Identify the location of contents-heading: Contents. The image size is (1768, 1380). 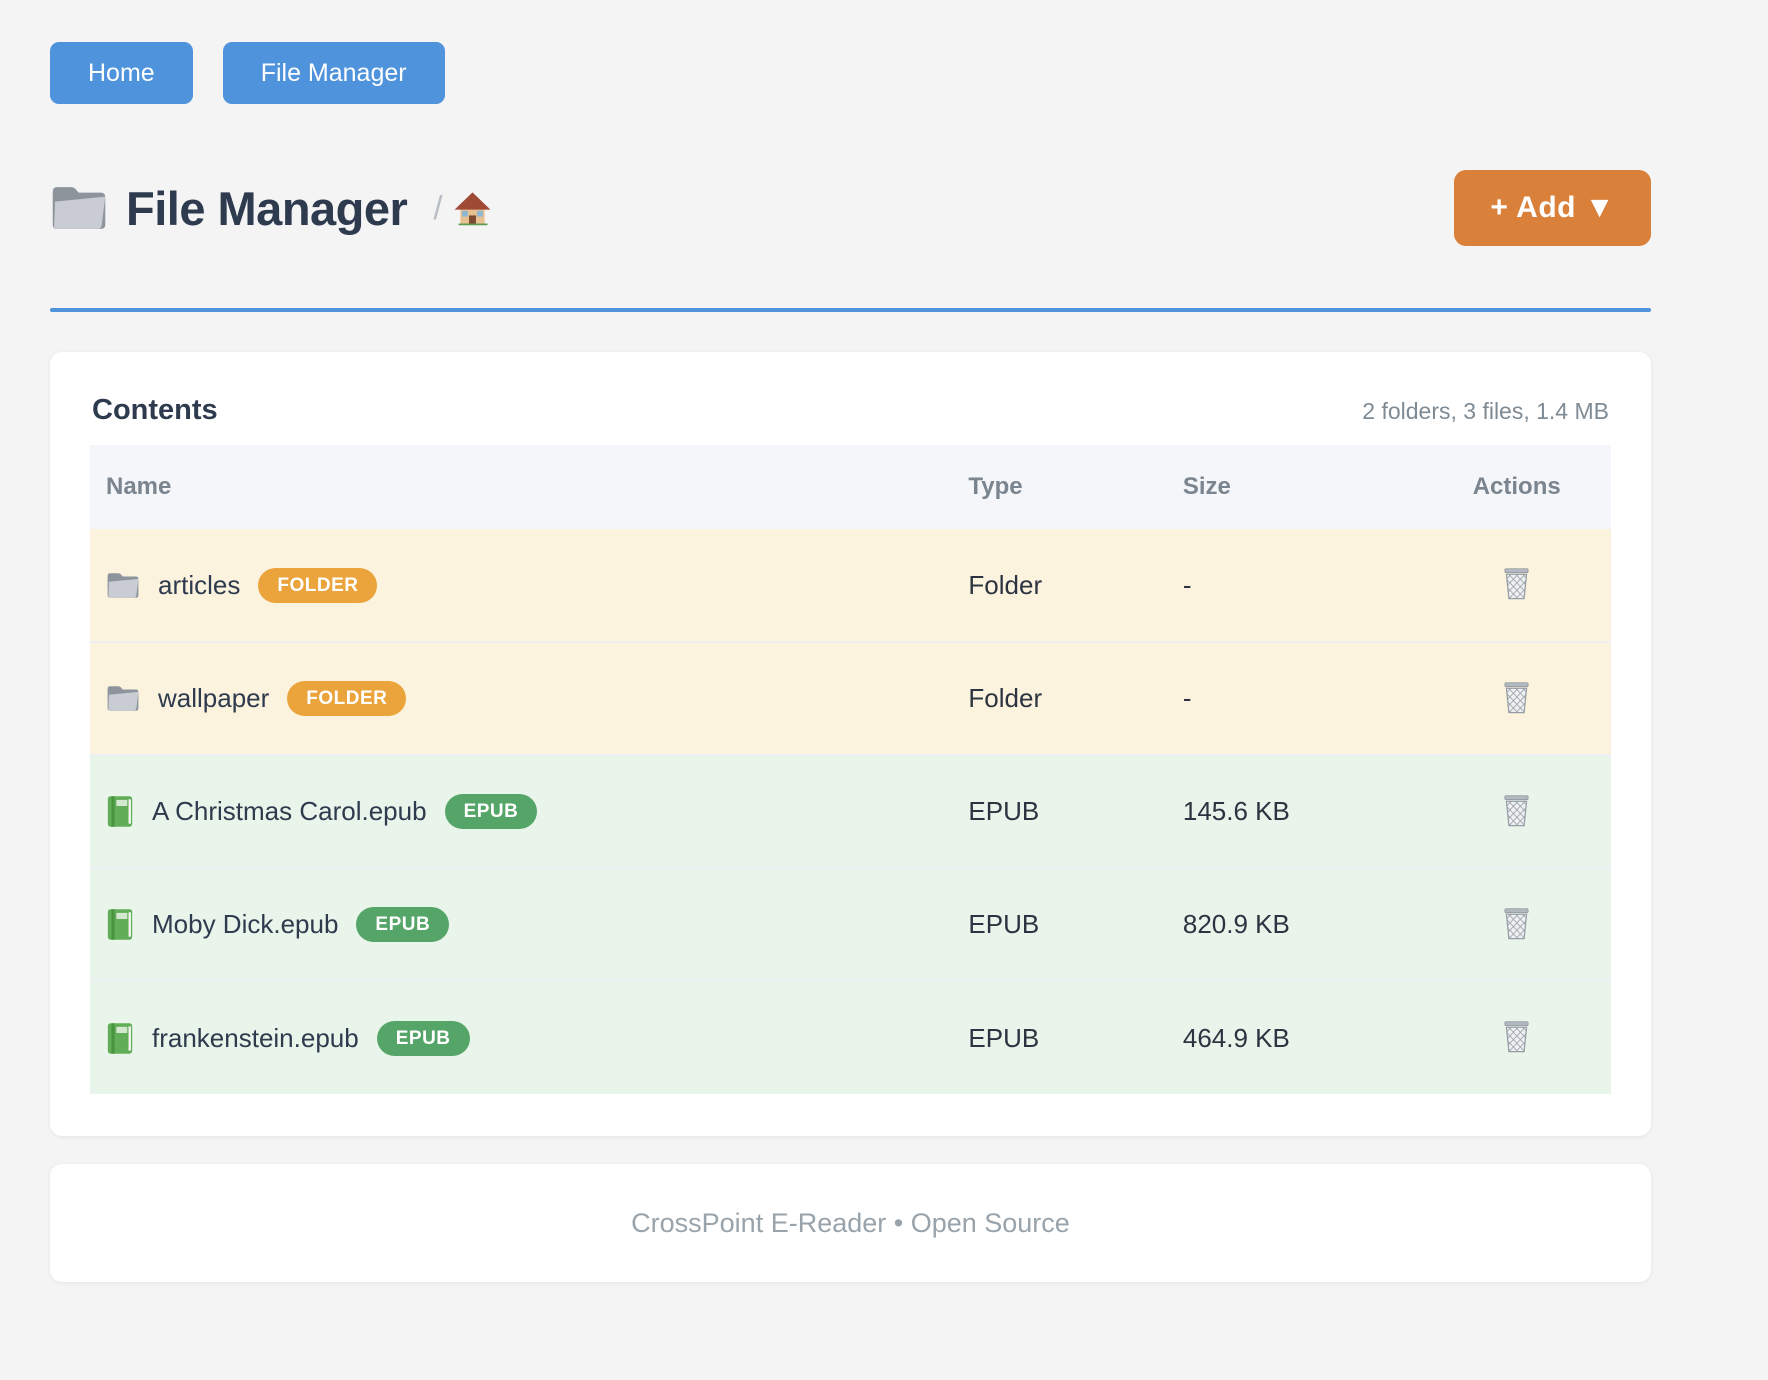
(155, 410).